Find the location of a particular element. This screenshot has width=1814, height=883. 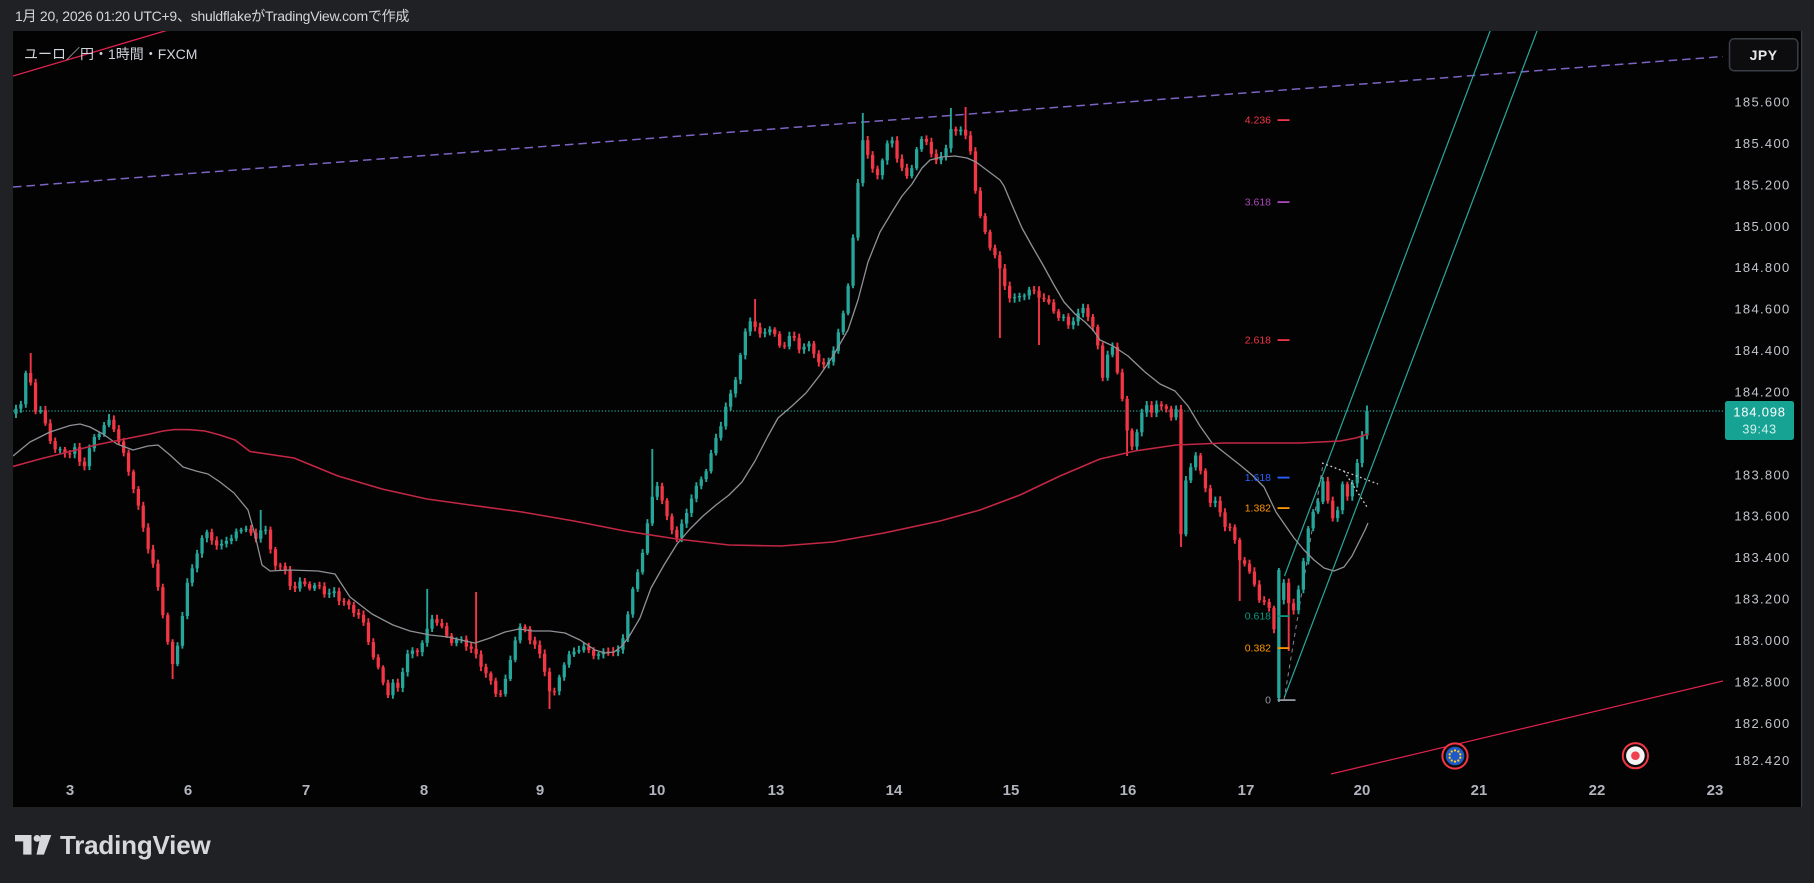

svg-text: 1.382 is located at coordinates (1258, 509).